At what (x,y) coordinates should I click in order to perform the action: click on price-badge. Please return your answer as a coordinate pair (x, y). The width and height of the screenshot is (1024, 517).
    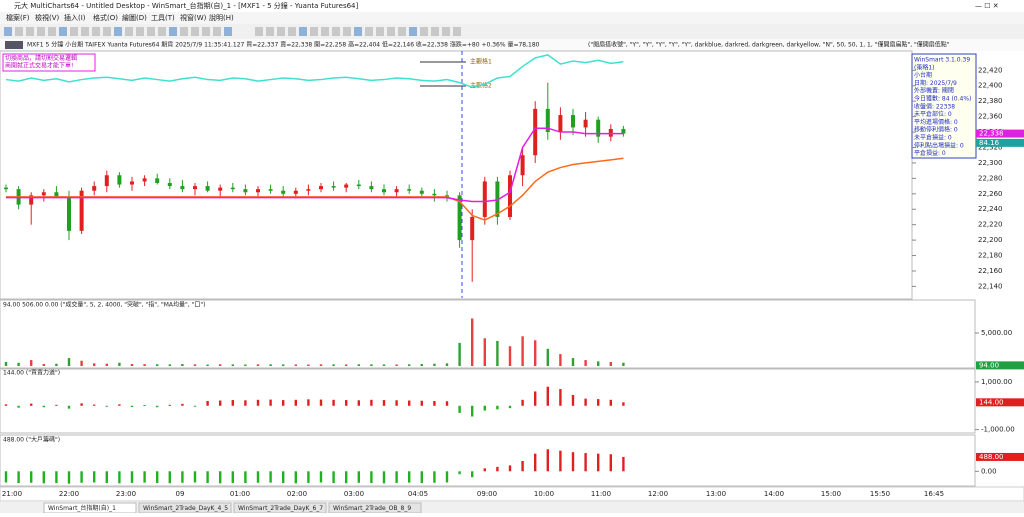
    Looking at the image, I should click on (1000, 142).